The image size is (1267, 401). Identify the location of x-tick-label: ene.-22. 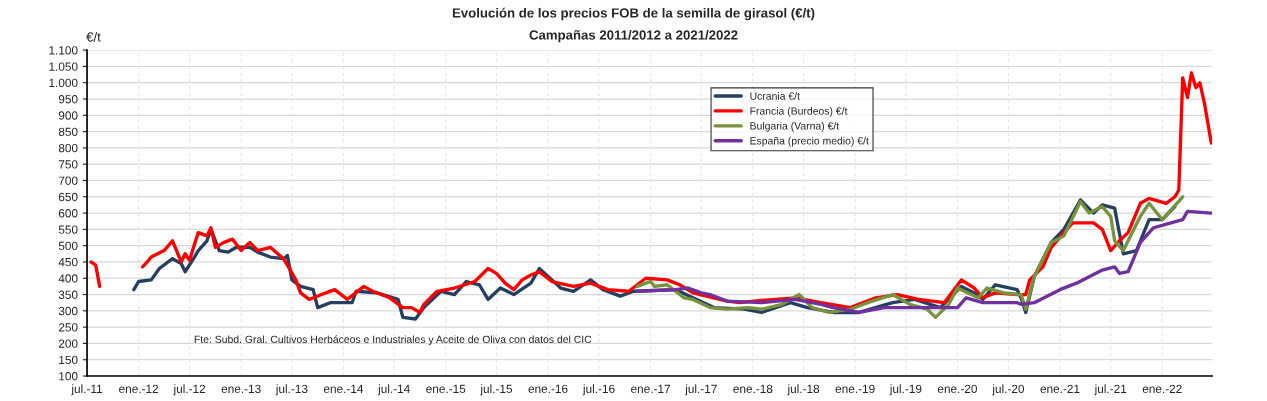
(1162, 389).